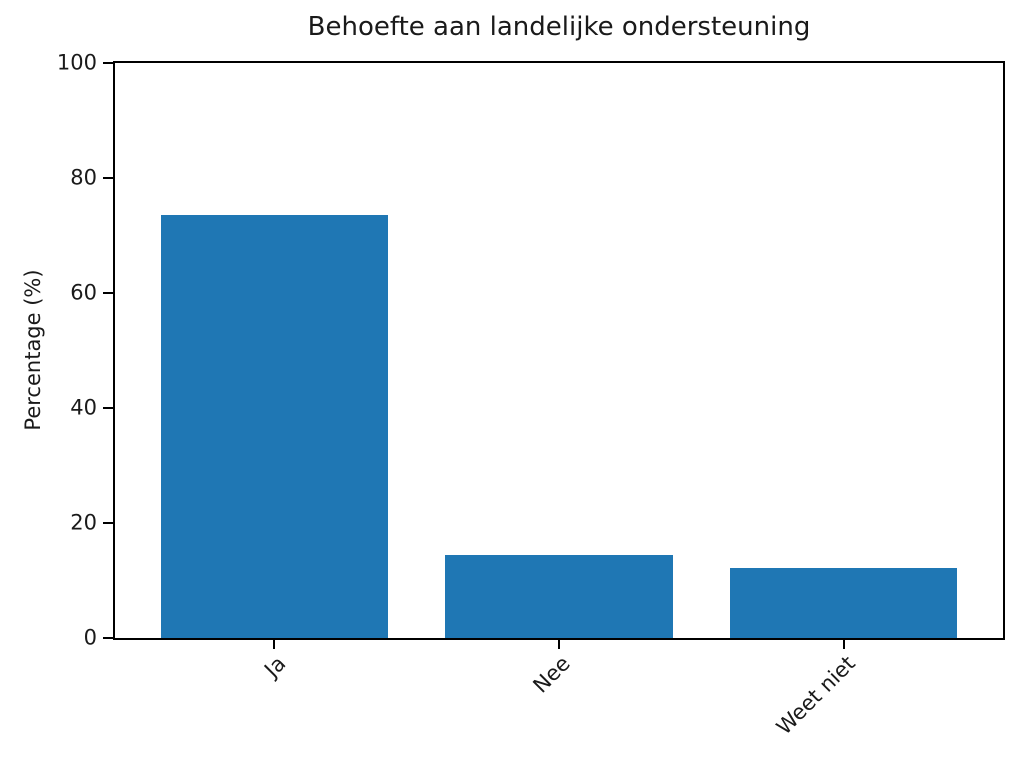 This screenshot has width=1030, height=772. Describe the element at coordinates (843, 603) in the screenshot. I see `bar-weet-niet` at that location.